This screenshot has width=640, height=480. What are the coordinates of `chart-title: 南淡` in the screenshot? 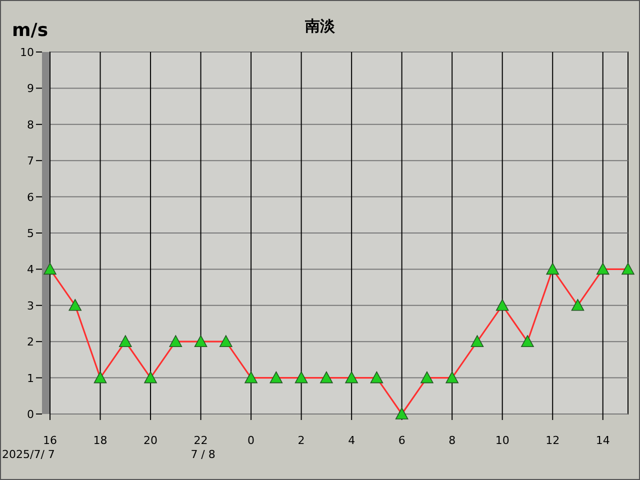 It's located at (320, 26).